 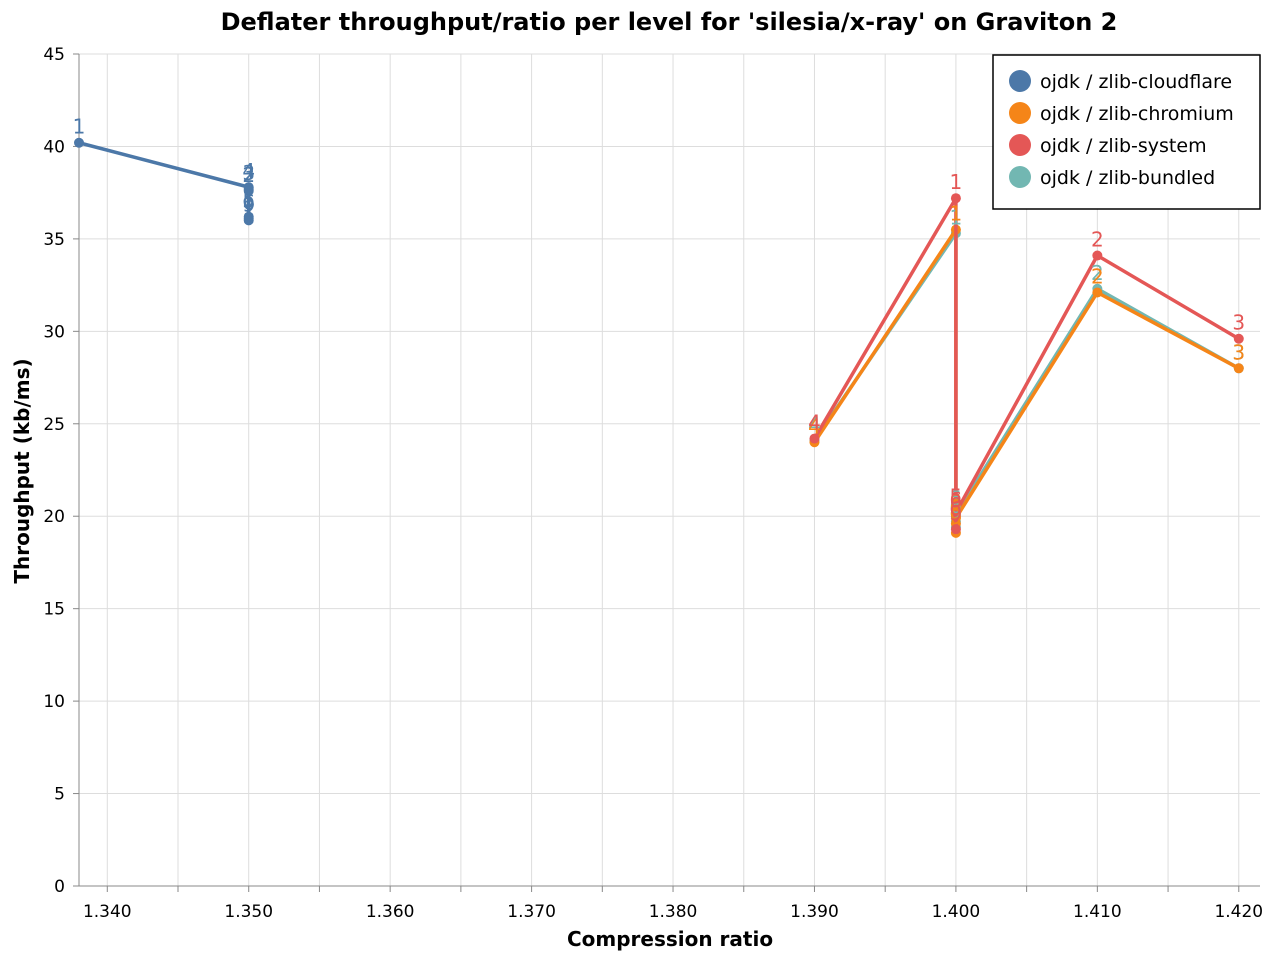 What do you see at coordinates (54, 610) in the screenshot?
I see `y-tick-label: 15` at bounding box center [54, 610].